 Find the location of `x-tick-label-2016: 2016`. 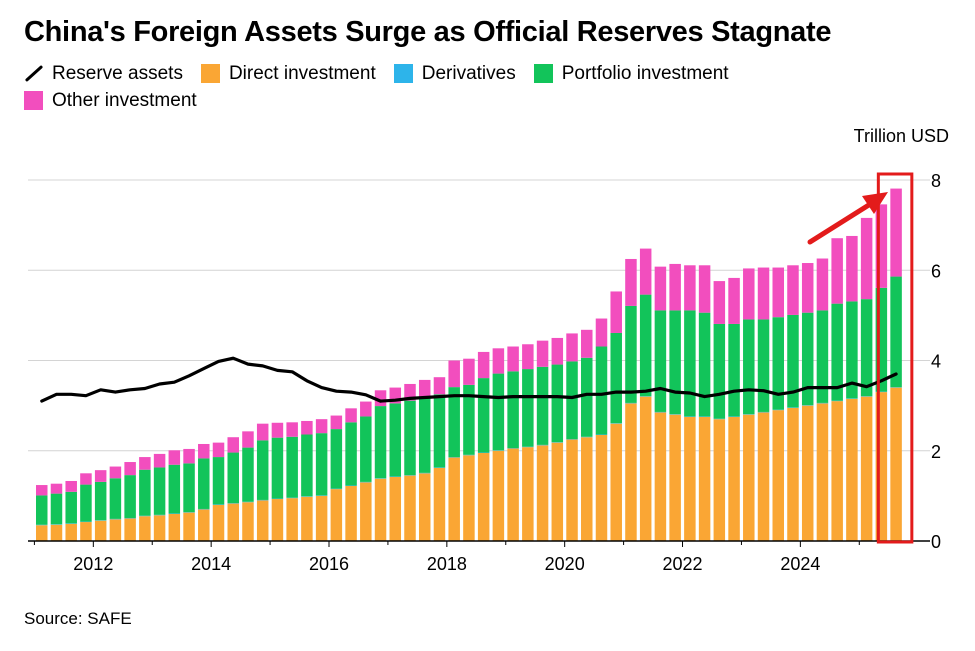

x-tick-label-2016: 2016 is located at coordinates (329, 564).